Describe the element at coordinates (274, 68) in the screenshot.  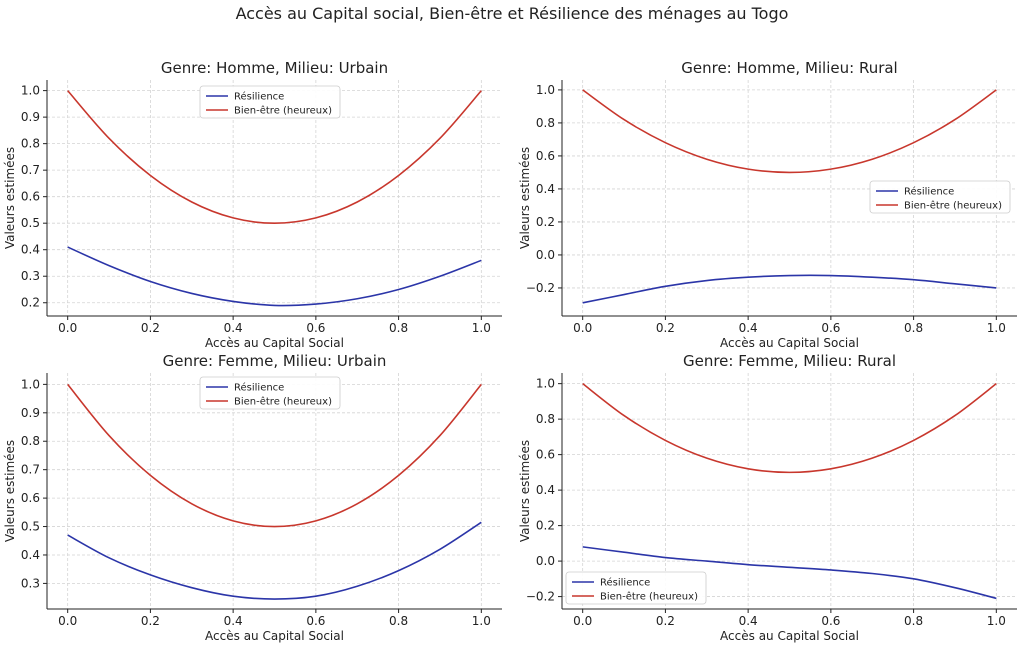
I see `panel-title: Genre: Homme, Milieu: Urbain` at that location.